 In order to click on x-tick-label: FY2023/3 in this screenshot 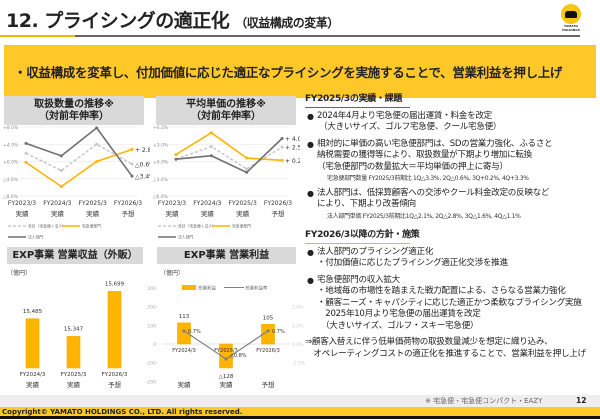, I will do `click(172, 203)`.